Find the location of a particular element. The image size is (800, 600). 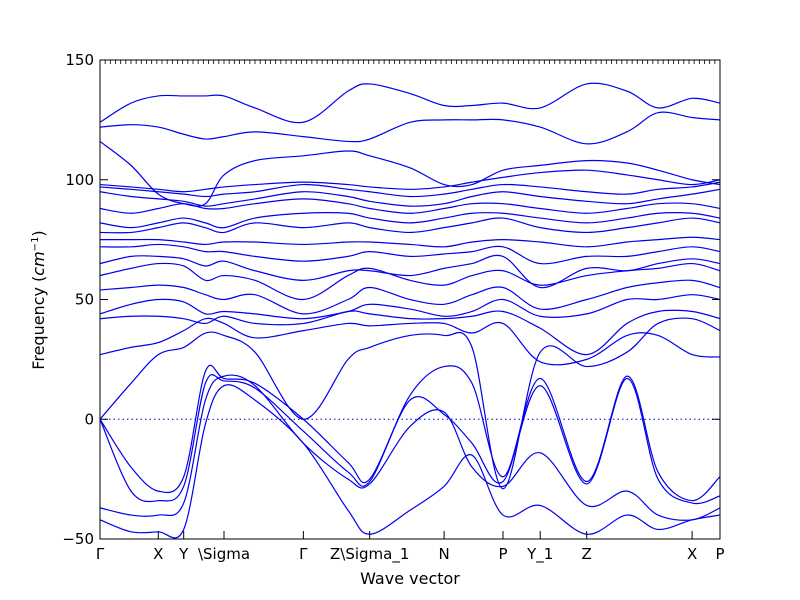

y-axis-label-unit: cm is located at coordinates (38, 263).